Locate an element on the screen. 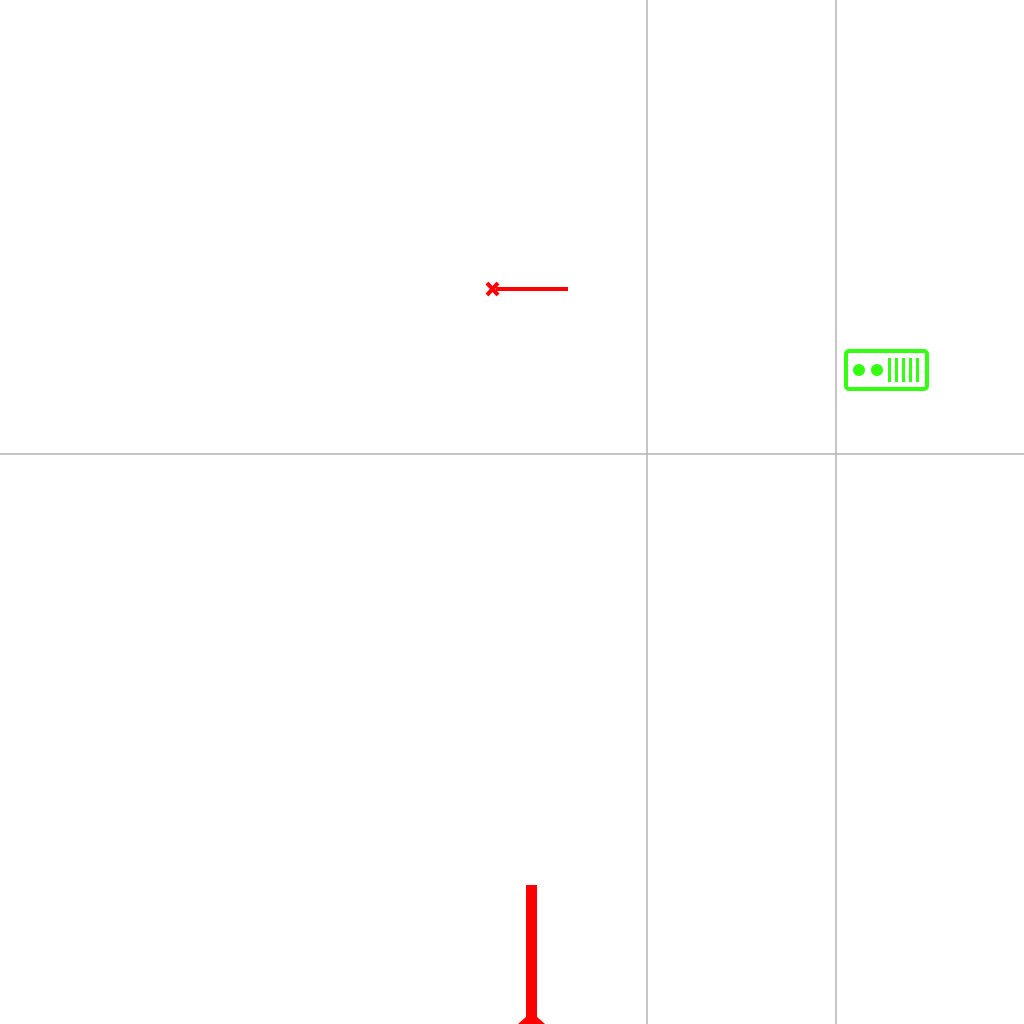  pole-with-diamond-base-icon is located at coordinates (531, 954).